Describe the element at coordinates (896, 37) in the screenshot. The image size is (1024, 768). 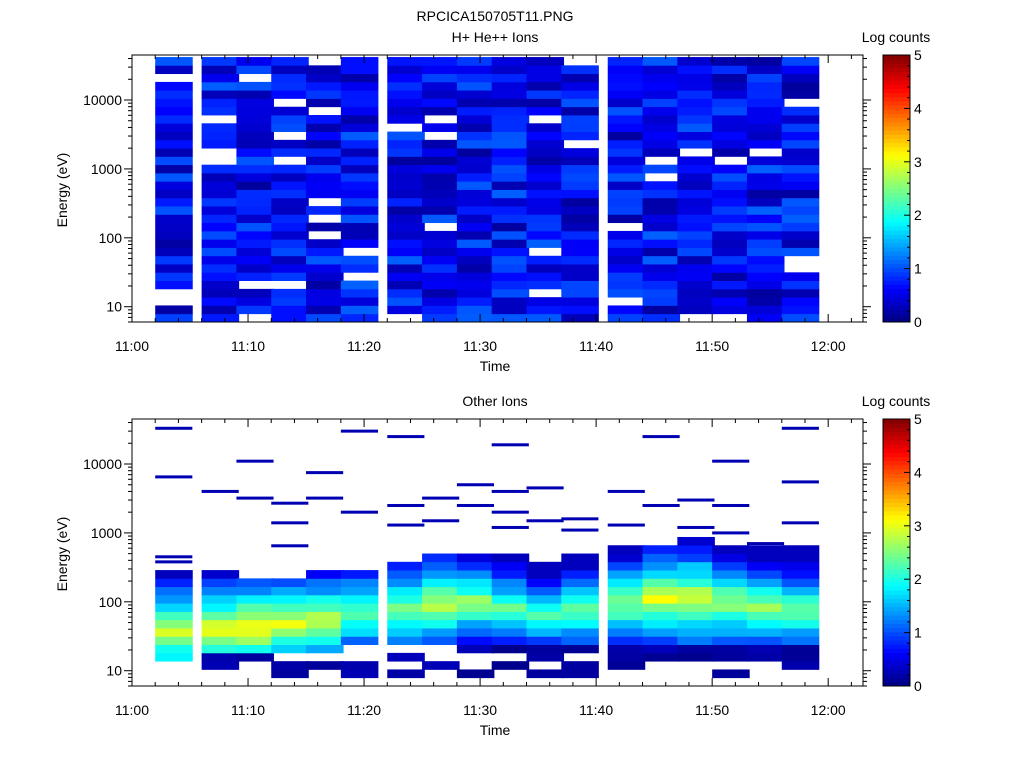
I see `panel1-colorbar-label: Log counts` at that location.